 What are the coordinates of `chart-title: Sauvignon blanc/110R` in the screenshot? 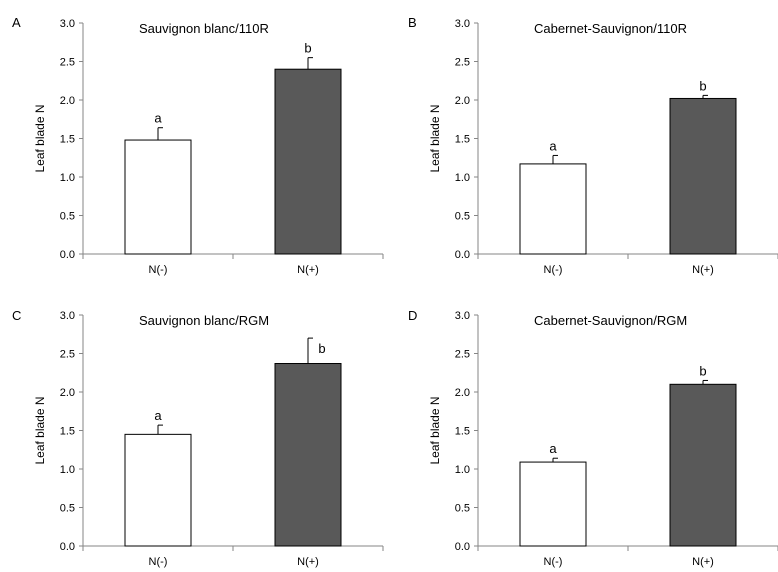 It's located at (204, 28).